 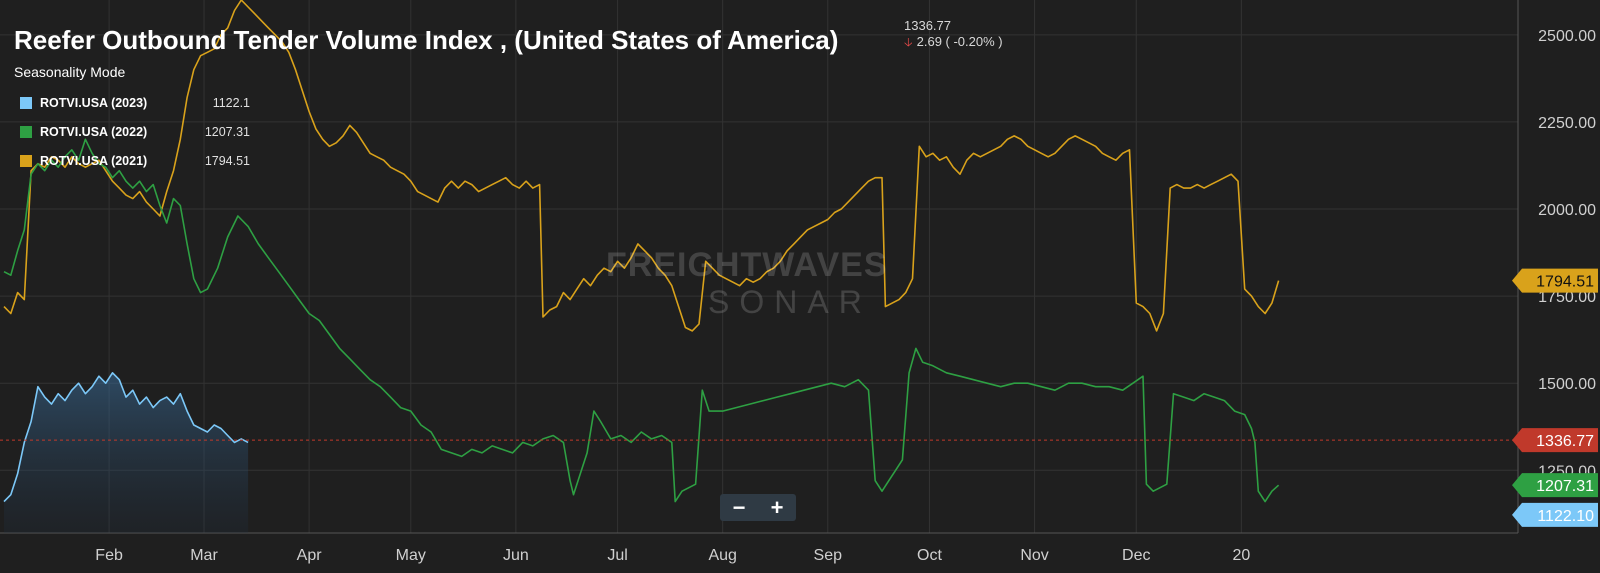 I want to click on y-tick-label: 1750.00, so click(x=1567, y=297).